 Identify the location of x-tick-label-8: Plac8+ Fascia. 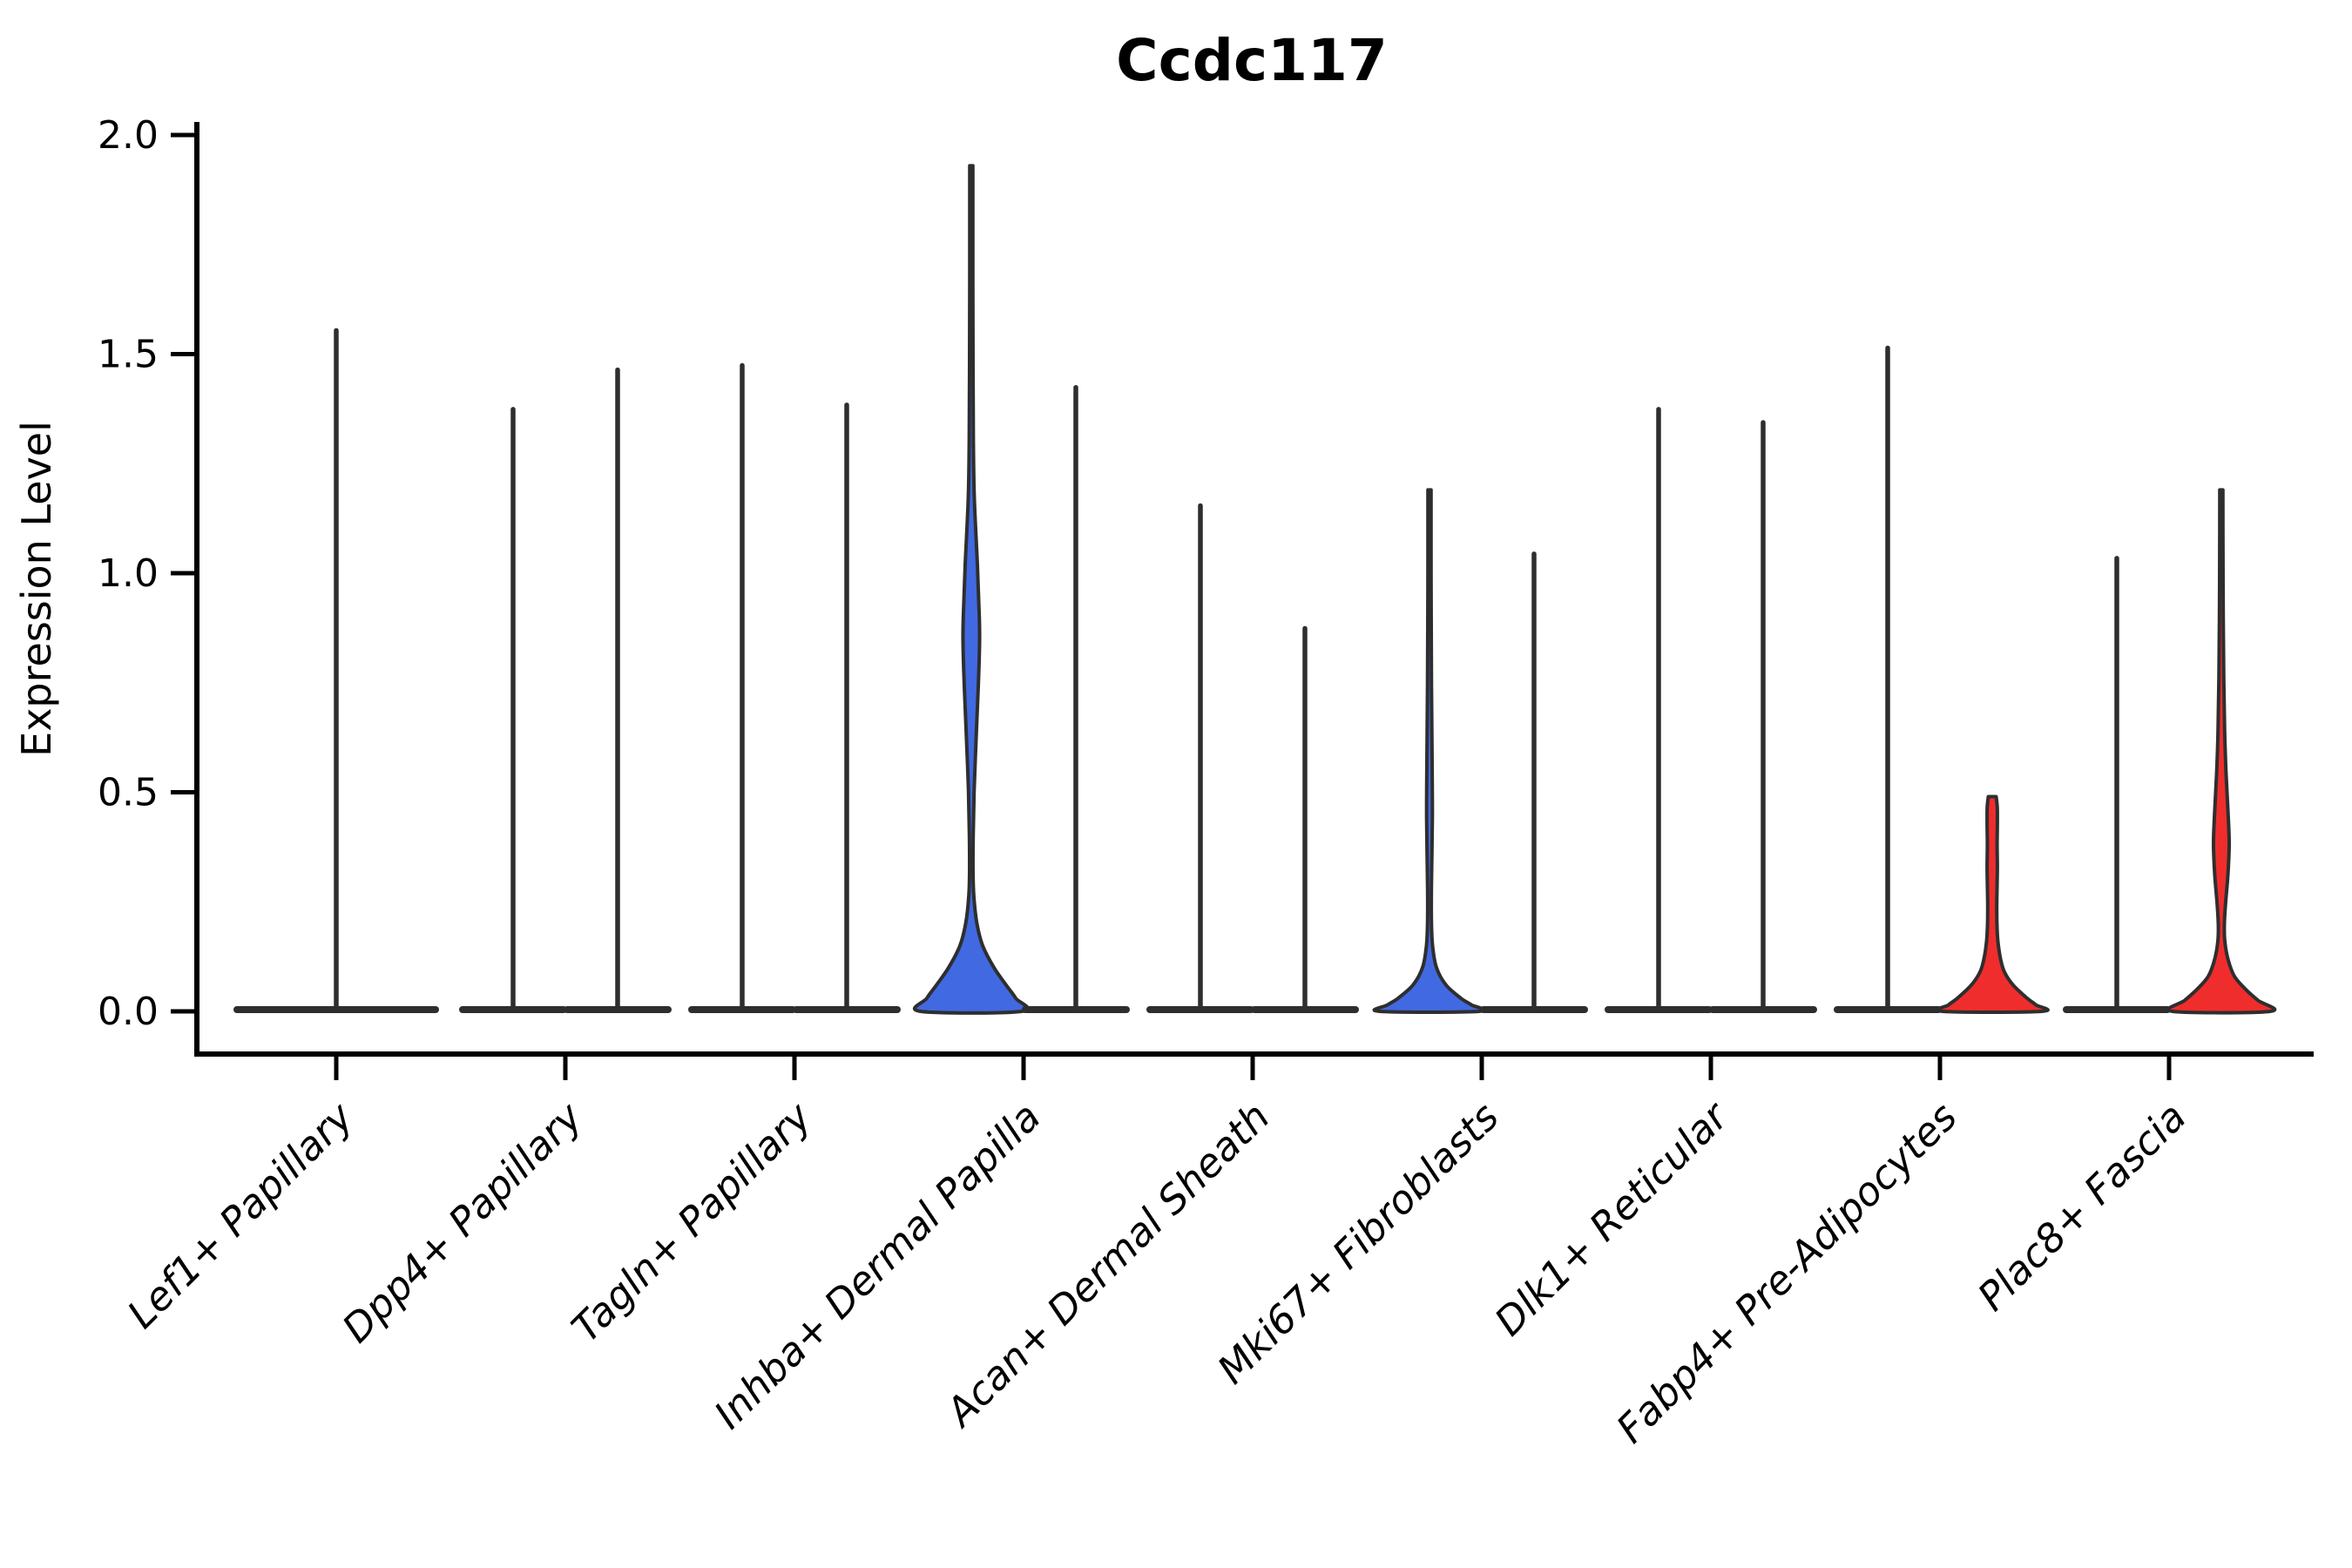
(2082, 1206).